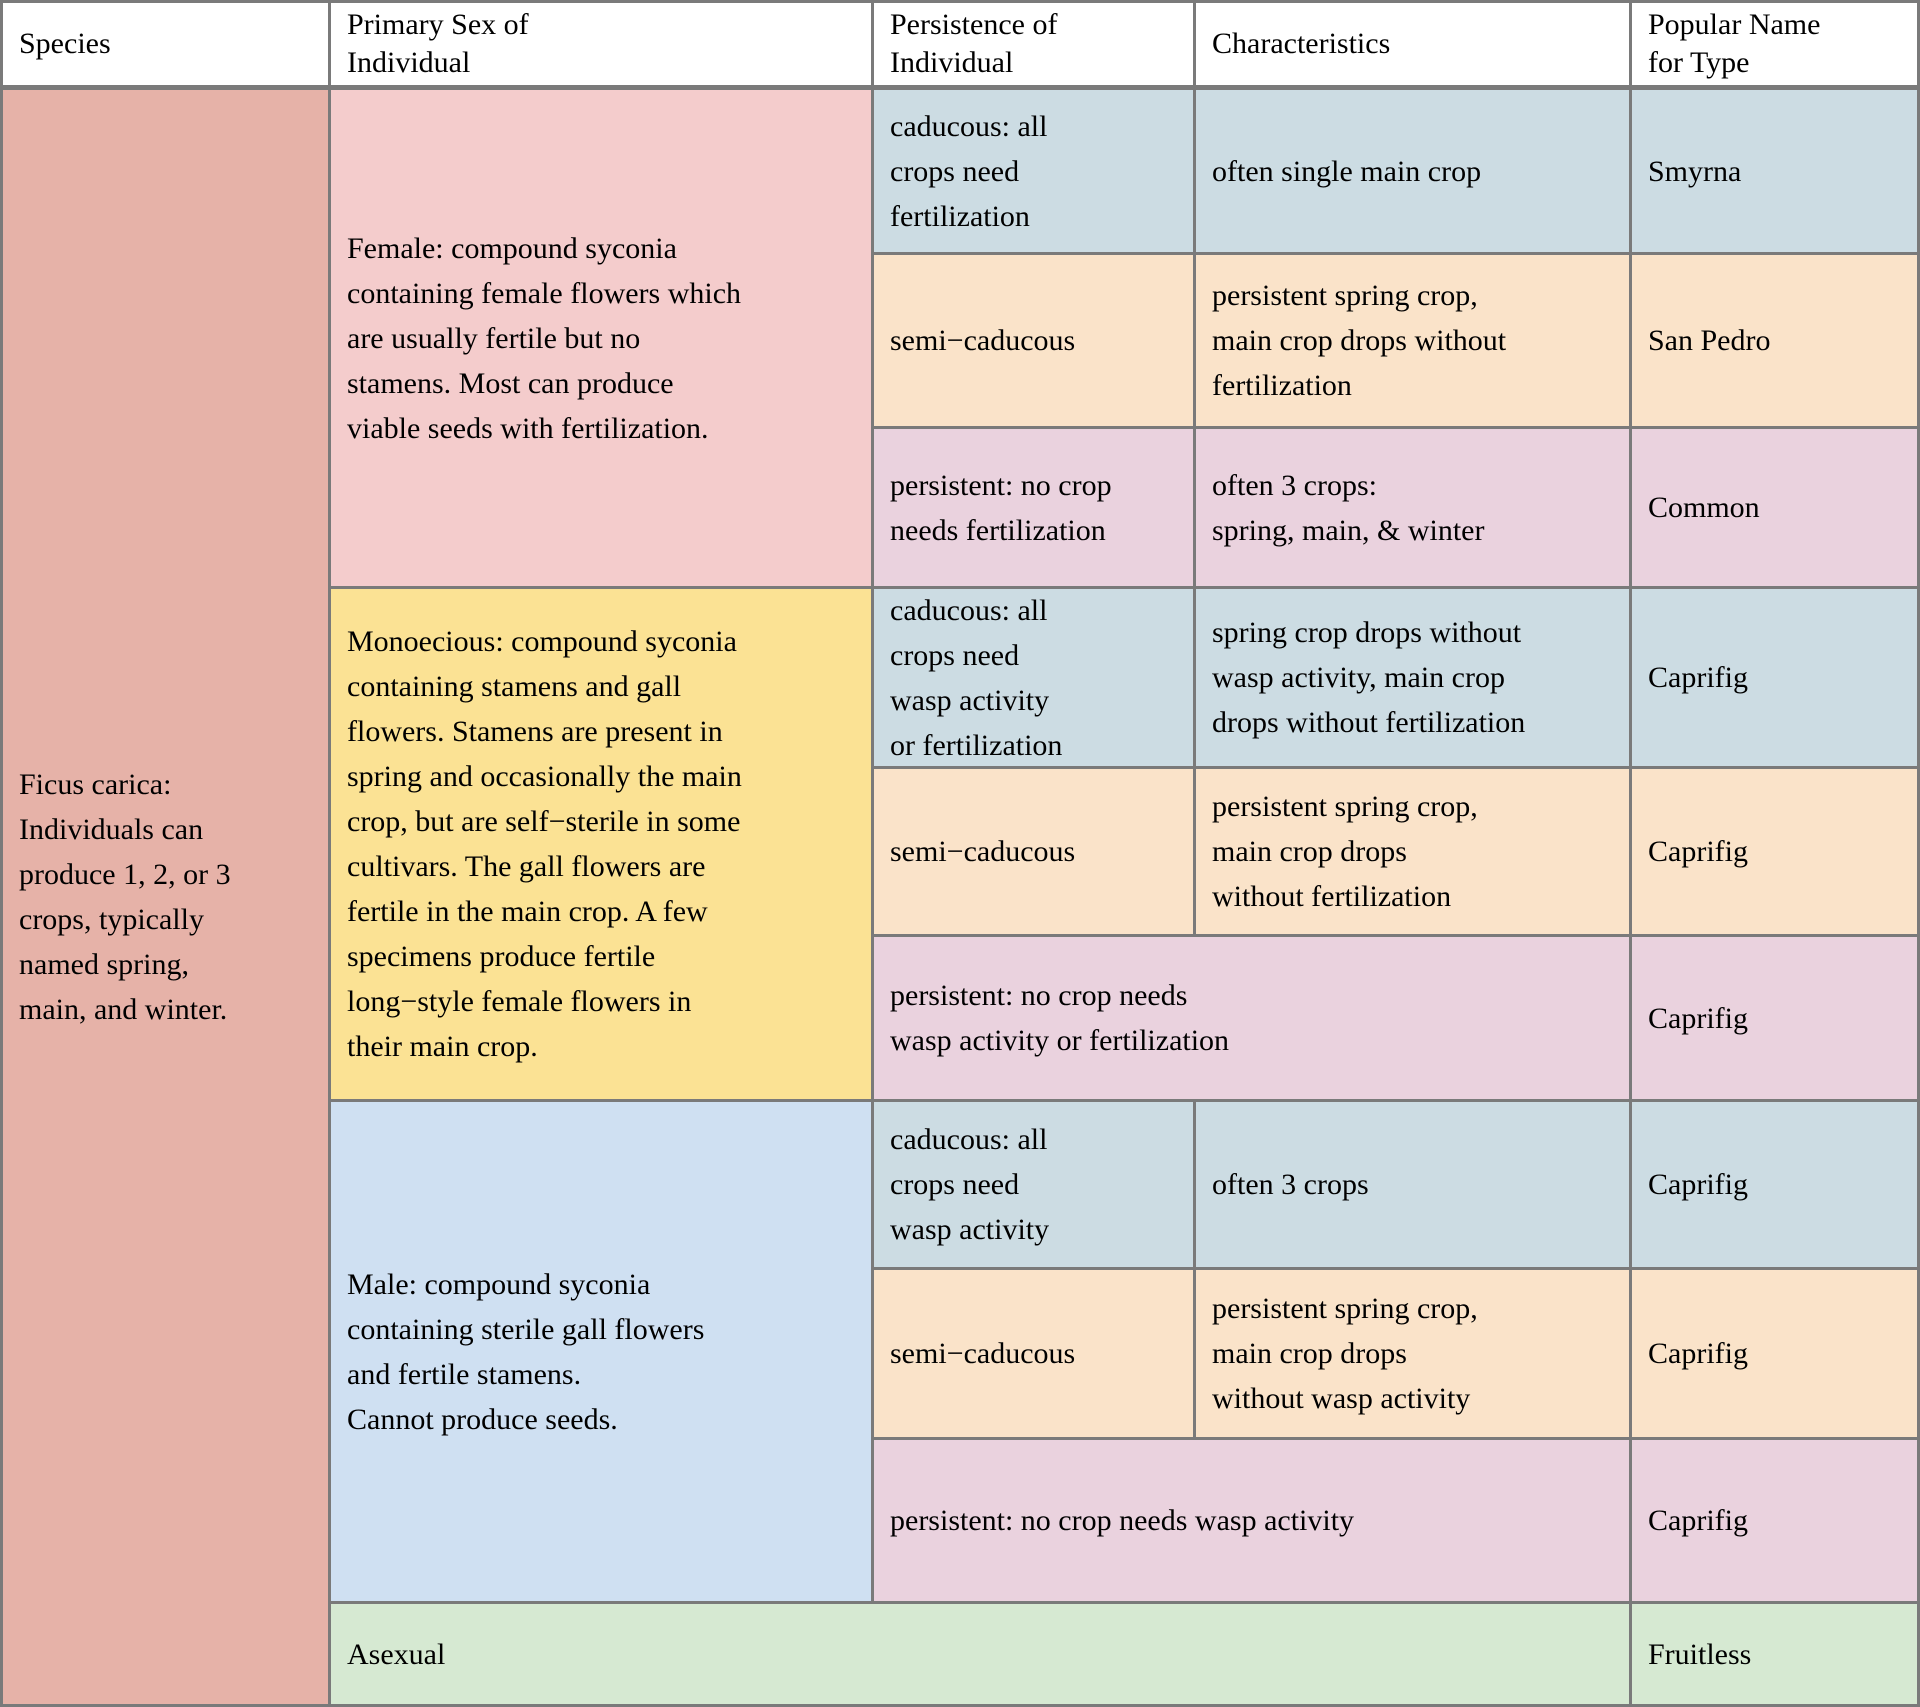 The image size is (1920, 1707). What do you see at coordinates (1774, 1654) in the screenshot?
I see `popular-name-cell: Fruitless` at bounding box center [1774, 1654].